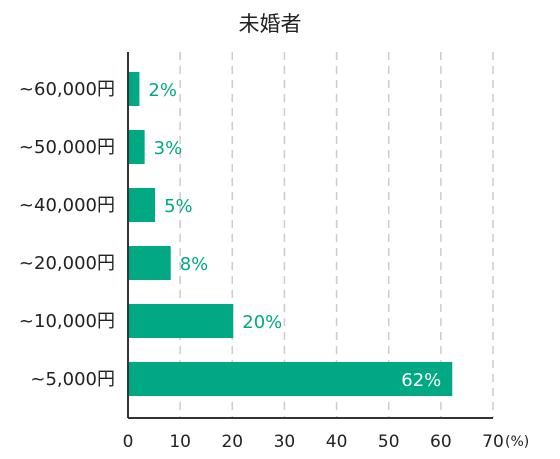 The width and height of the screenshot is (560, 459). Describe the element at coordinates (421, 380) in the screenshot. I see `data-label-5: 62%` at that location.